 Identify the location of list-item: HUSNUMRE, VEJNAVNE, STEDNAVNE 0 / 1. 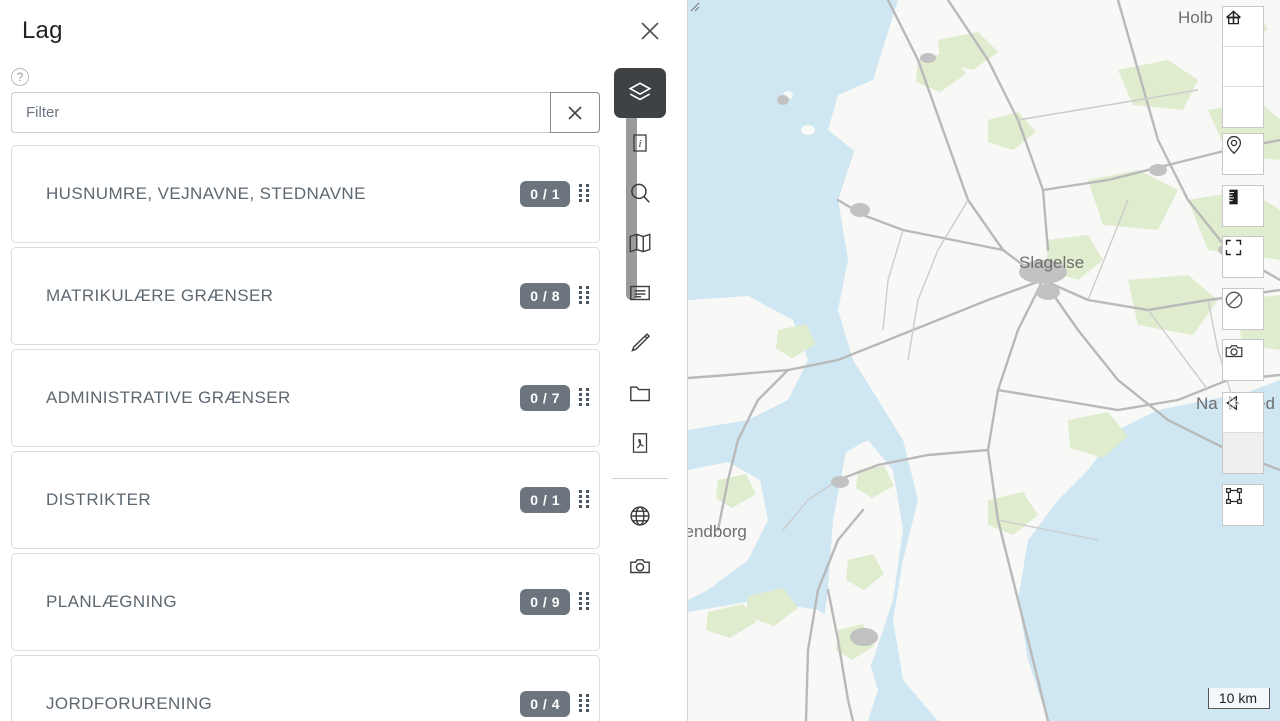
(305, 194).